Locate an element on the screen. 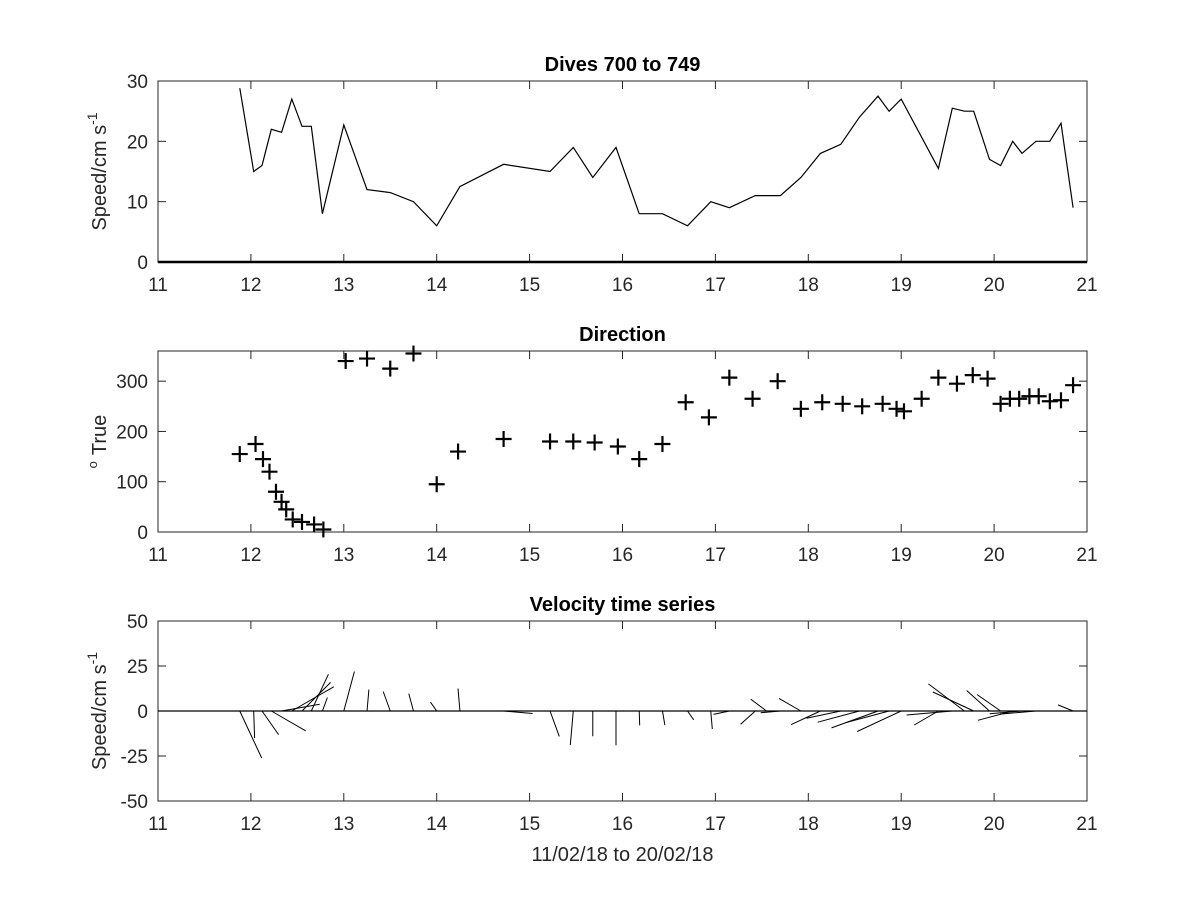 The height and width of the screenshot is (900, 1200). speed-series-line is located at coordinates (656, 157).